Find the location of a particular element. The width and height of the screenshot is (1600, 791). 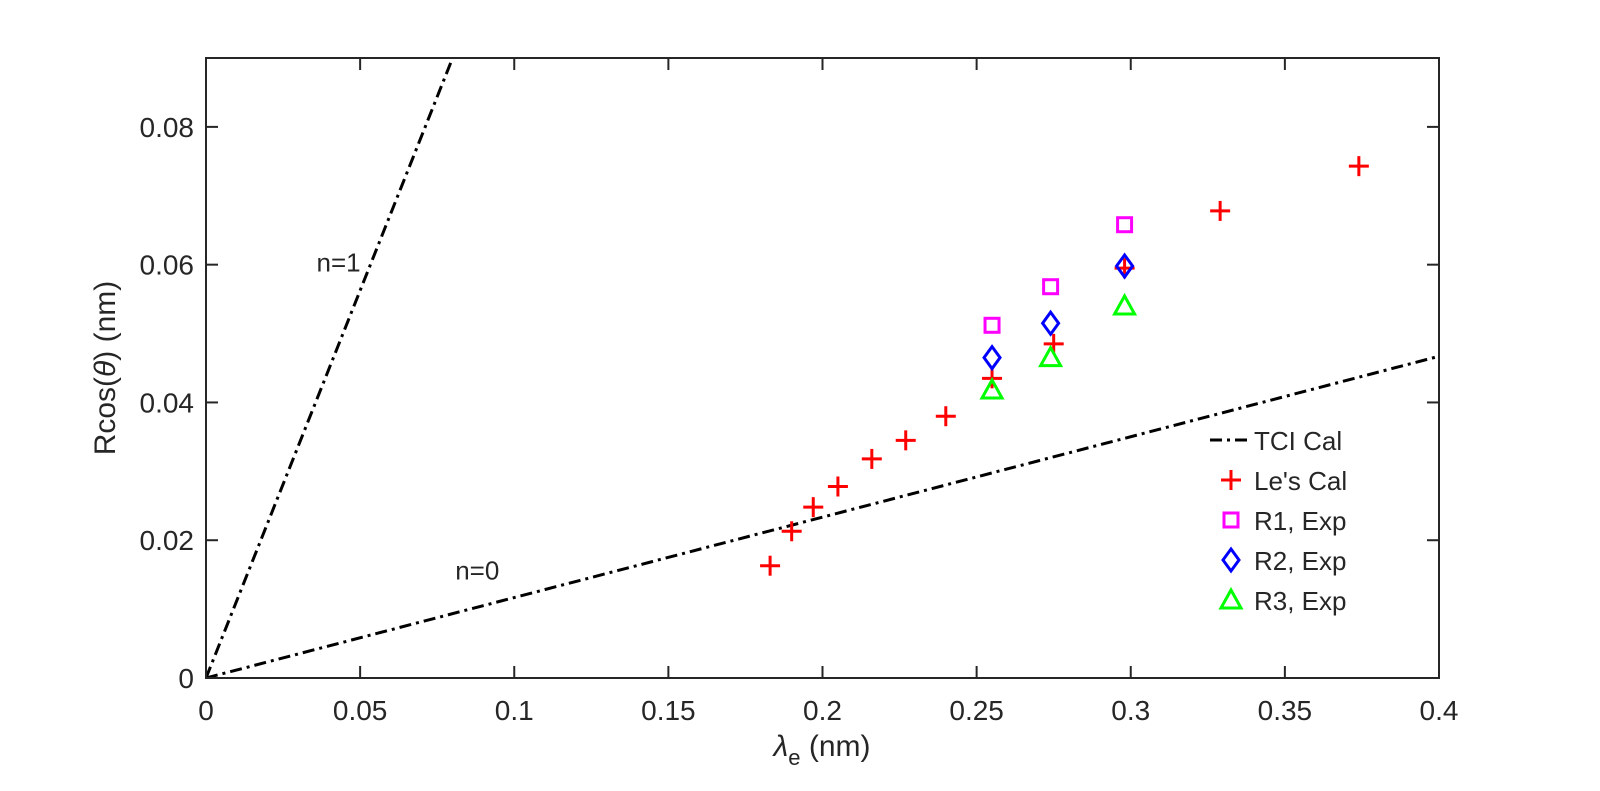

tci-line-n1 is located at coordinates (330, 368).